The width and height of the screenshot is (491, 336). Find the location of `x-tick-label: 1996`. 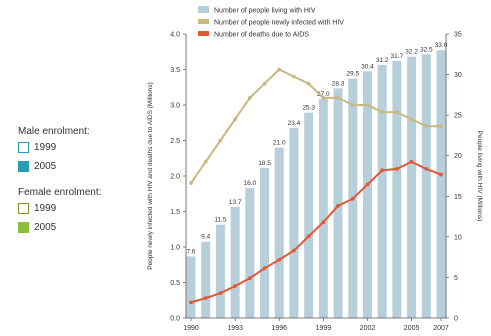

x-tick-label: 1996 is located at coordinates (279, 328).